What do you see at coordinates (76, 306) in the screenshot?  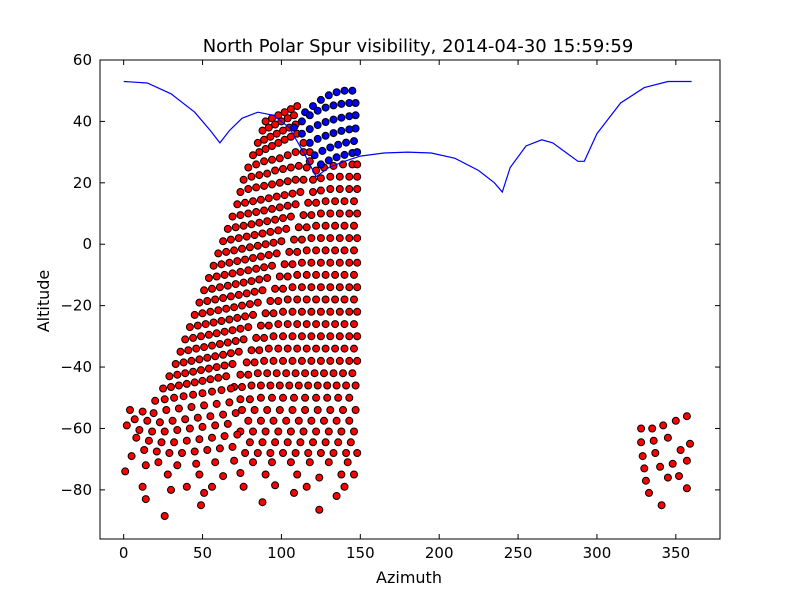 I see `y-tick-label: −20` at bounding box center [76, 306].